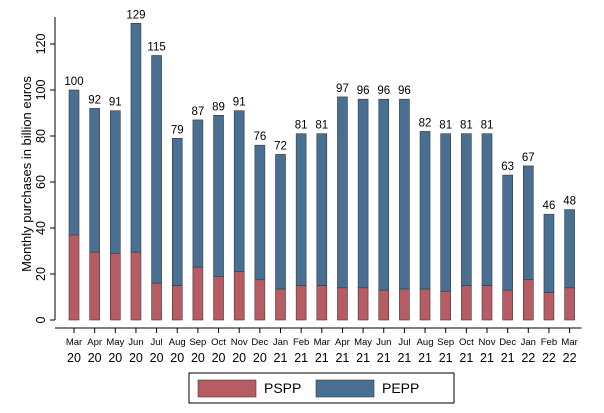 This screenshot has width=604, height=413. I want to click on legend-label-pepp: PEPP, so click(400, 388).